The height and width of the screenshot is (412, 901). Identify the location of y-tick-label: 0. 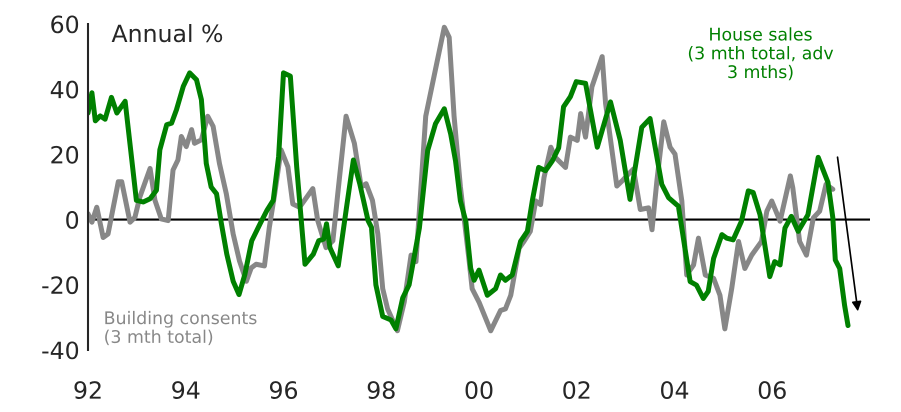
(72, 220).